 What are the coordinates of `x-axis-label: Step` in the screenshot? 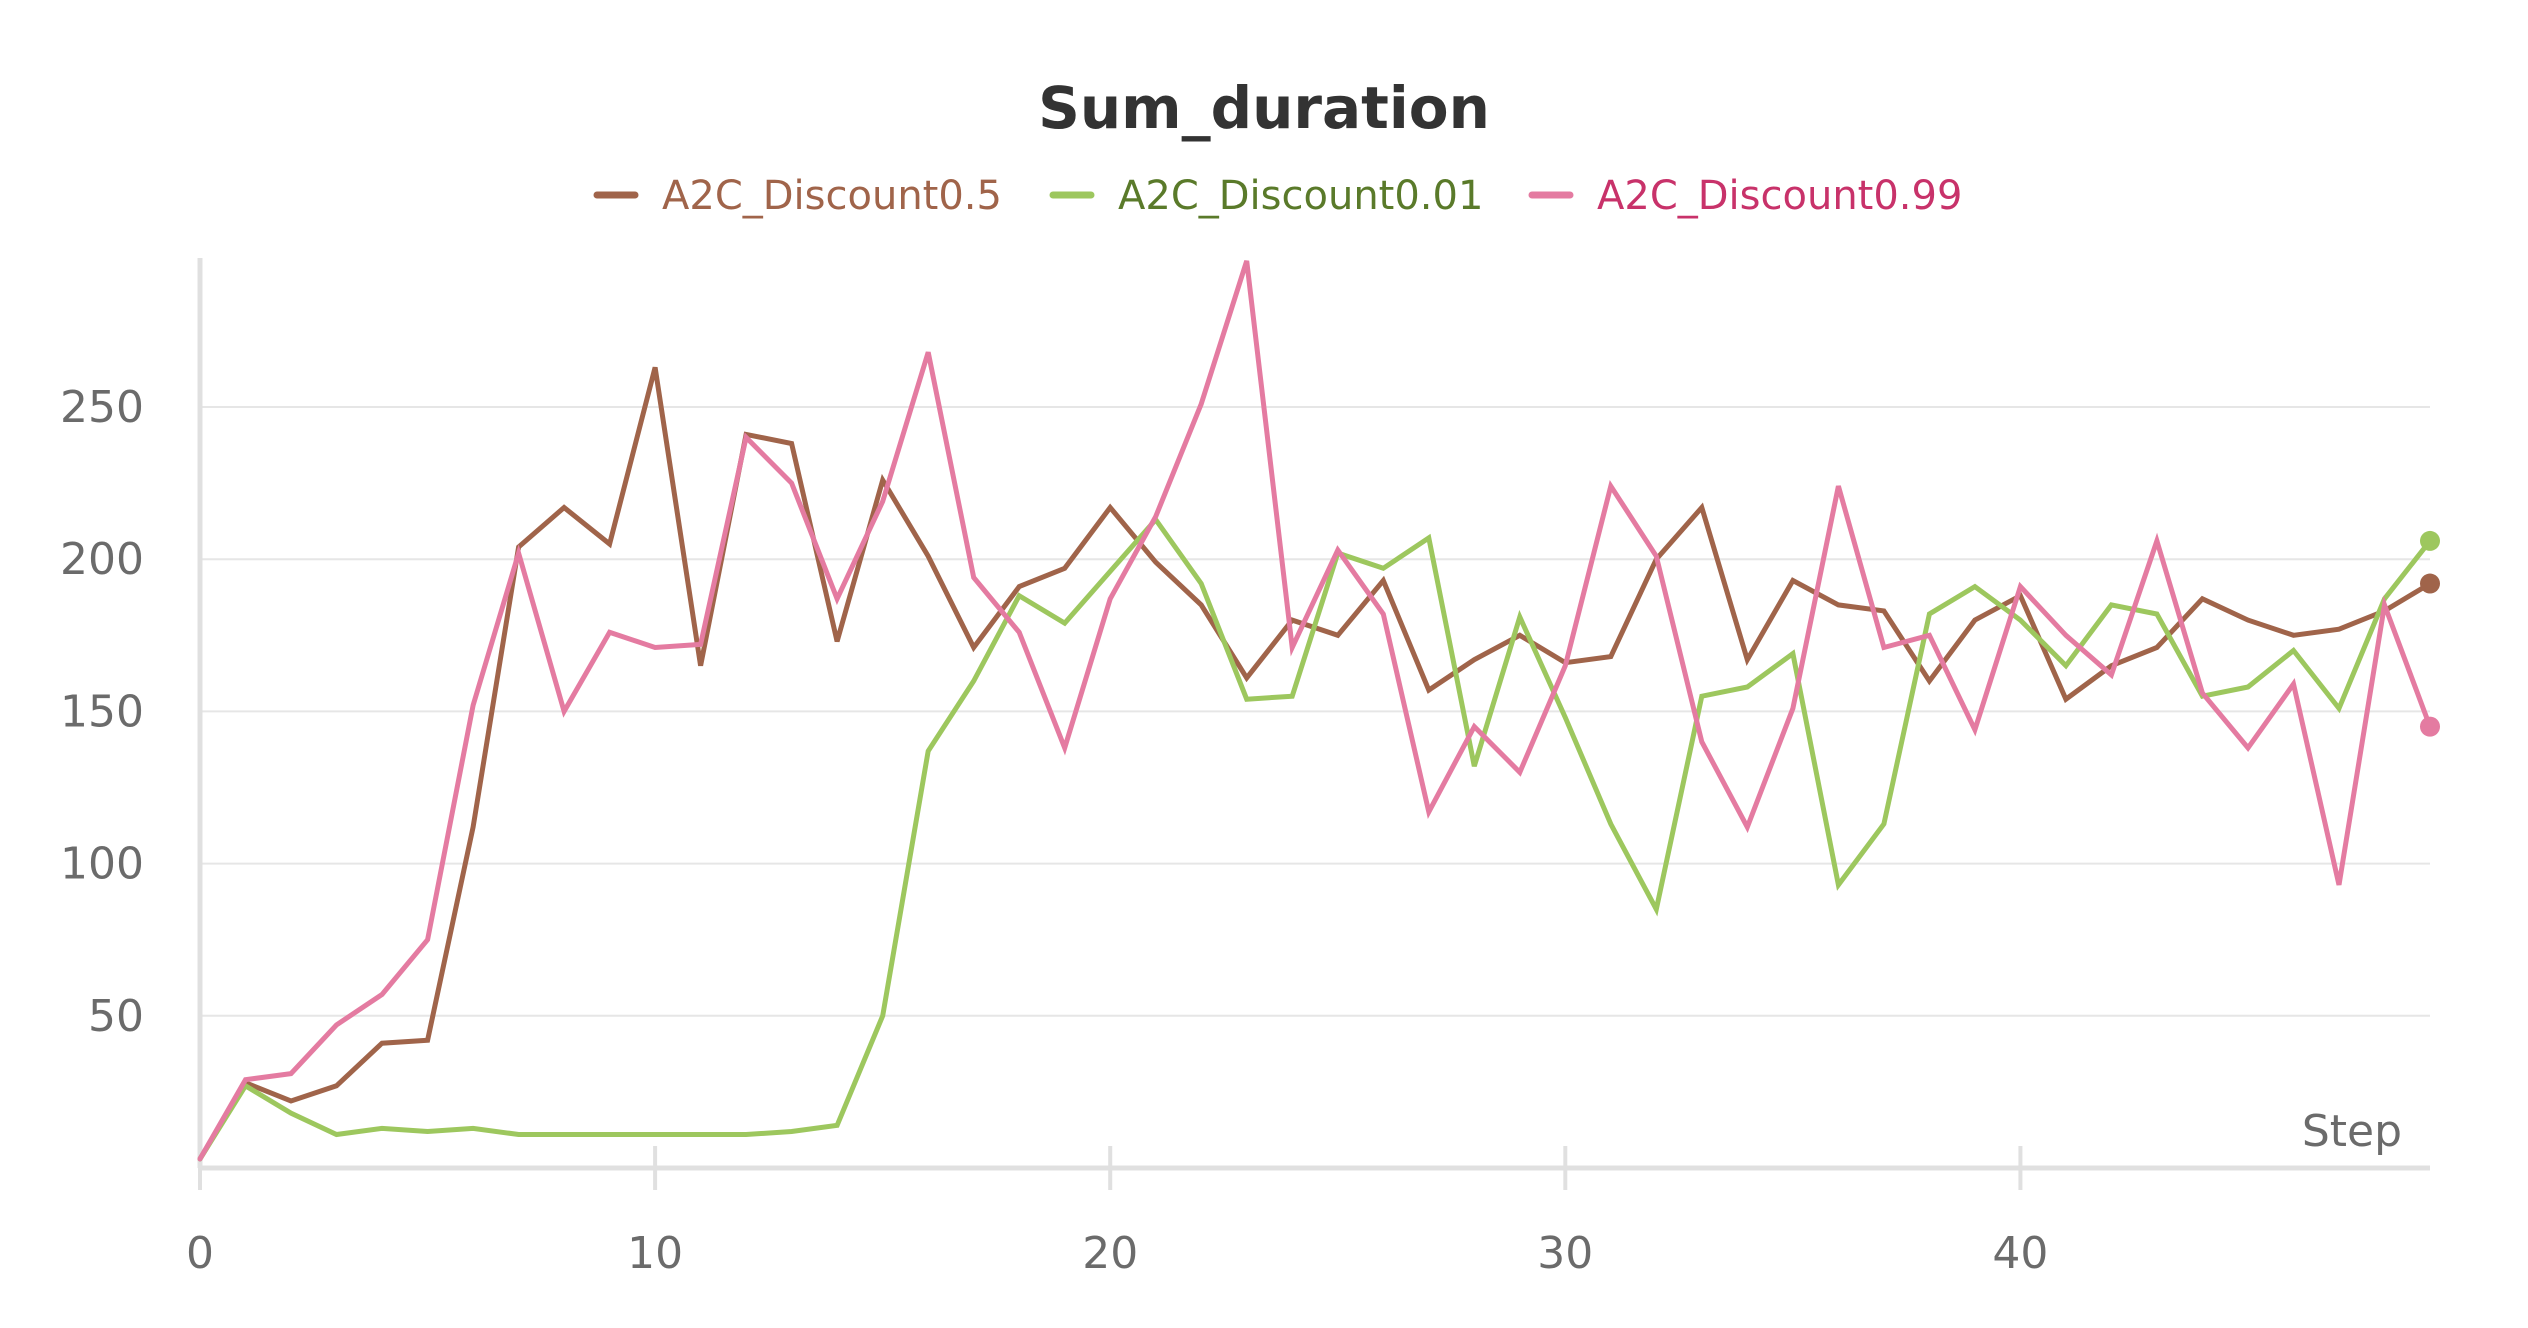 It's located at (2352, 1131).